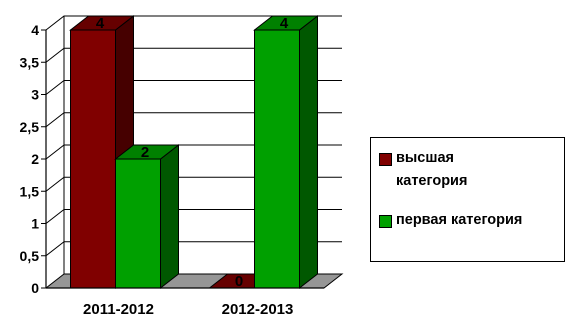 This screenshot has height=322, width=567. Describe the element at coordinates (258, 309) in the screenshot. I see `x-category-label: 2012-2013` at that location.